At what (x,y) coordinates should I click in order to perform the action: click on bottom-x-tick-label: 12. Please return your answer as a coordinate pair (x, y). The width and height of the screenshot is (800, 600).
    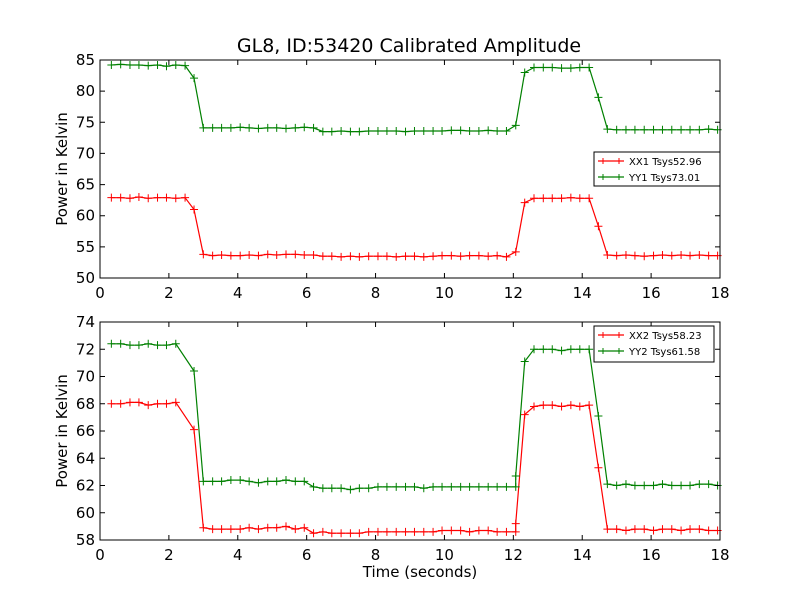
    Looking at the image, I should click on (513, 555).